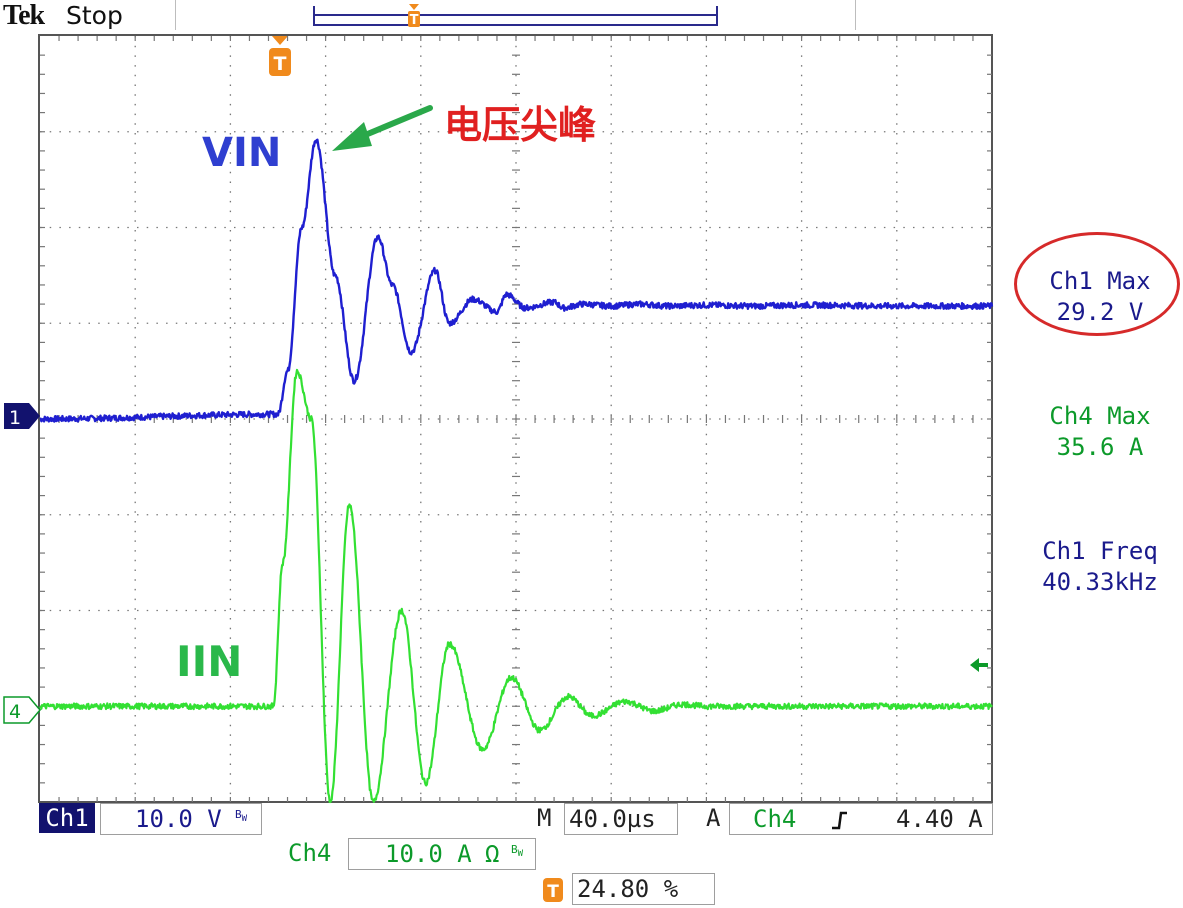  I want to click on ch4-scale-value: 10.0 A, so click(428, 854).